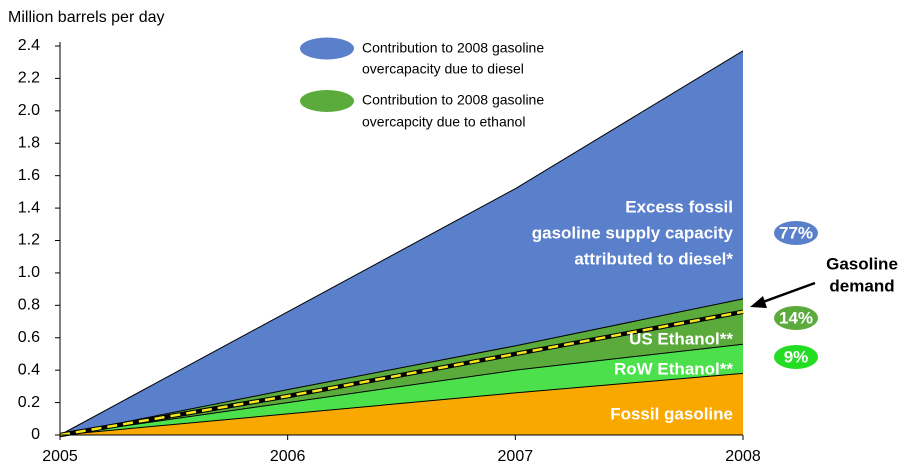  Describe the element at coordinates (29, 240) in the screenshot. I see `y-tick-label: 1.2` at that location.